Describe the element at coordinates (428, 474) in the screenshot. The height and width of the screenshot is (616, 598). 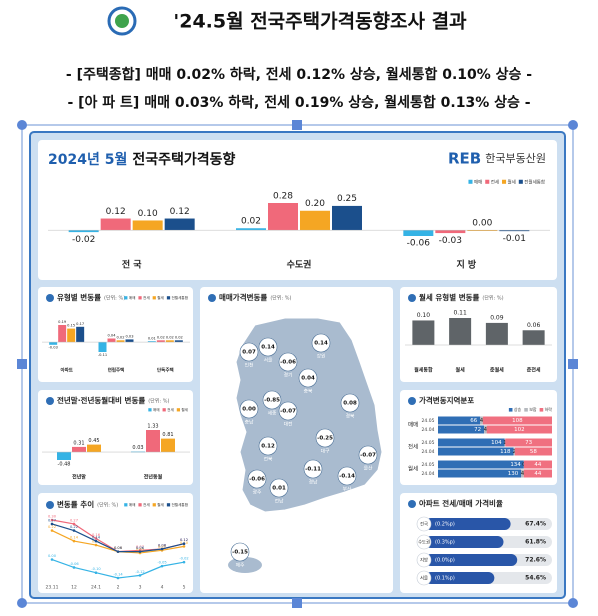
I see `period-label: 24.04` at that location.